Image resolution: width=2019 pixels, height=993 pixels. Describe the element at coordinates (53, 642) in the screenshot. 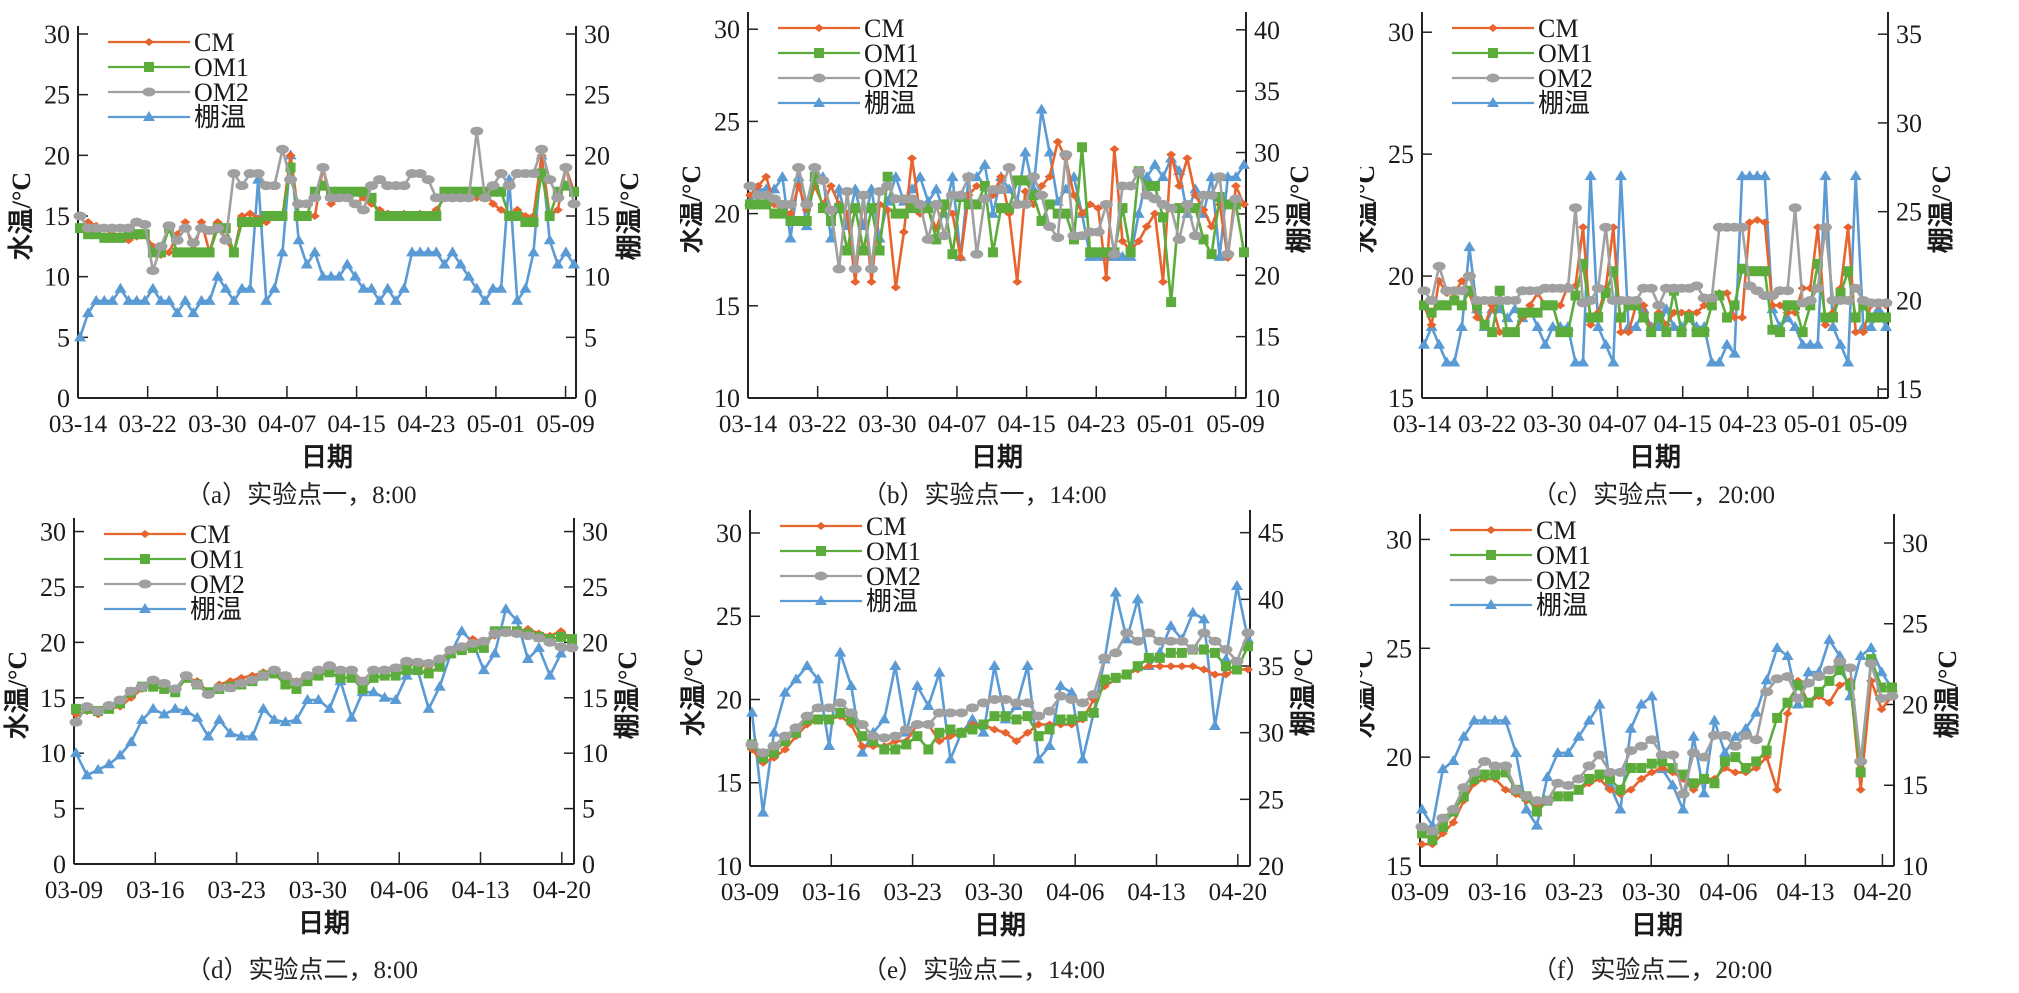

I see `y-tick-label: 20` at that location.